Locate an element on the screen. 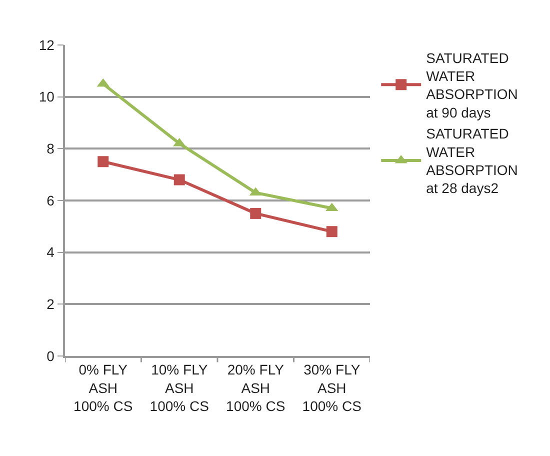 The height and width of the screenshot is (456, 550). y-tick-label: 2 is located at coordinates (50, 304).